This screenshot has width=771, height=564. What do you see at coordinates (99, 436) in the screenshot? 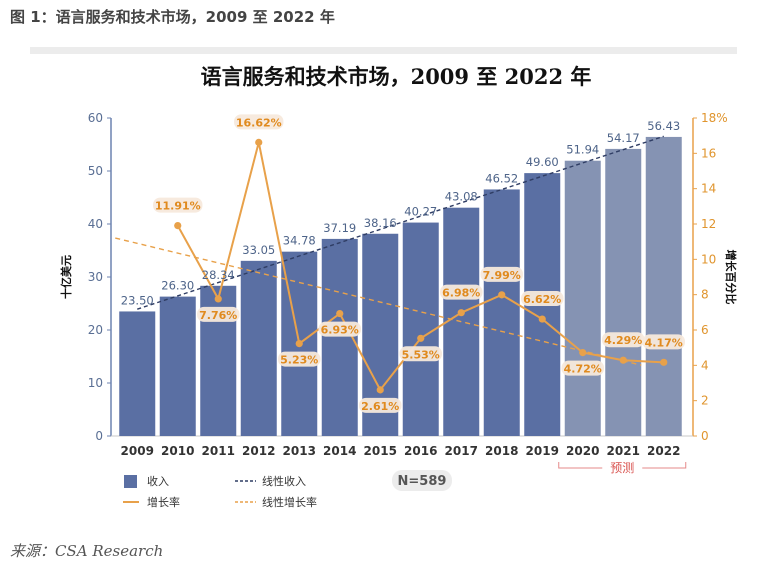
I see `left-tick-label: 0` at bounding box center [99, 436].